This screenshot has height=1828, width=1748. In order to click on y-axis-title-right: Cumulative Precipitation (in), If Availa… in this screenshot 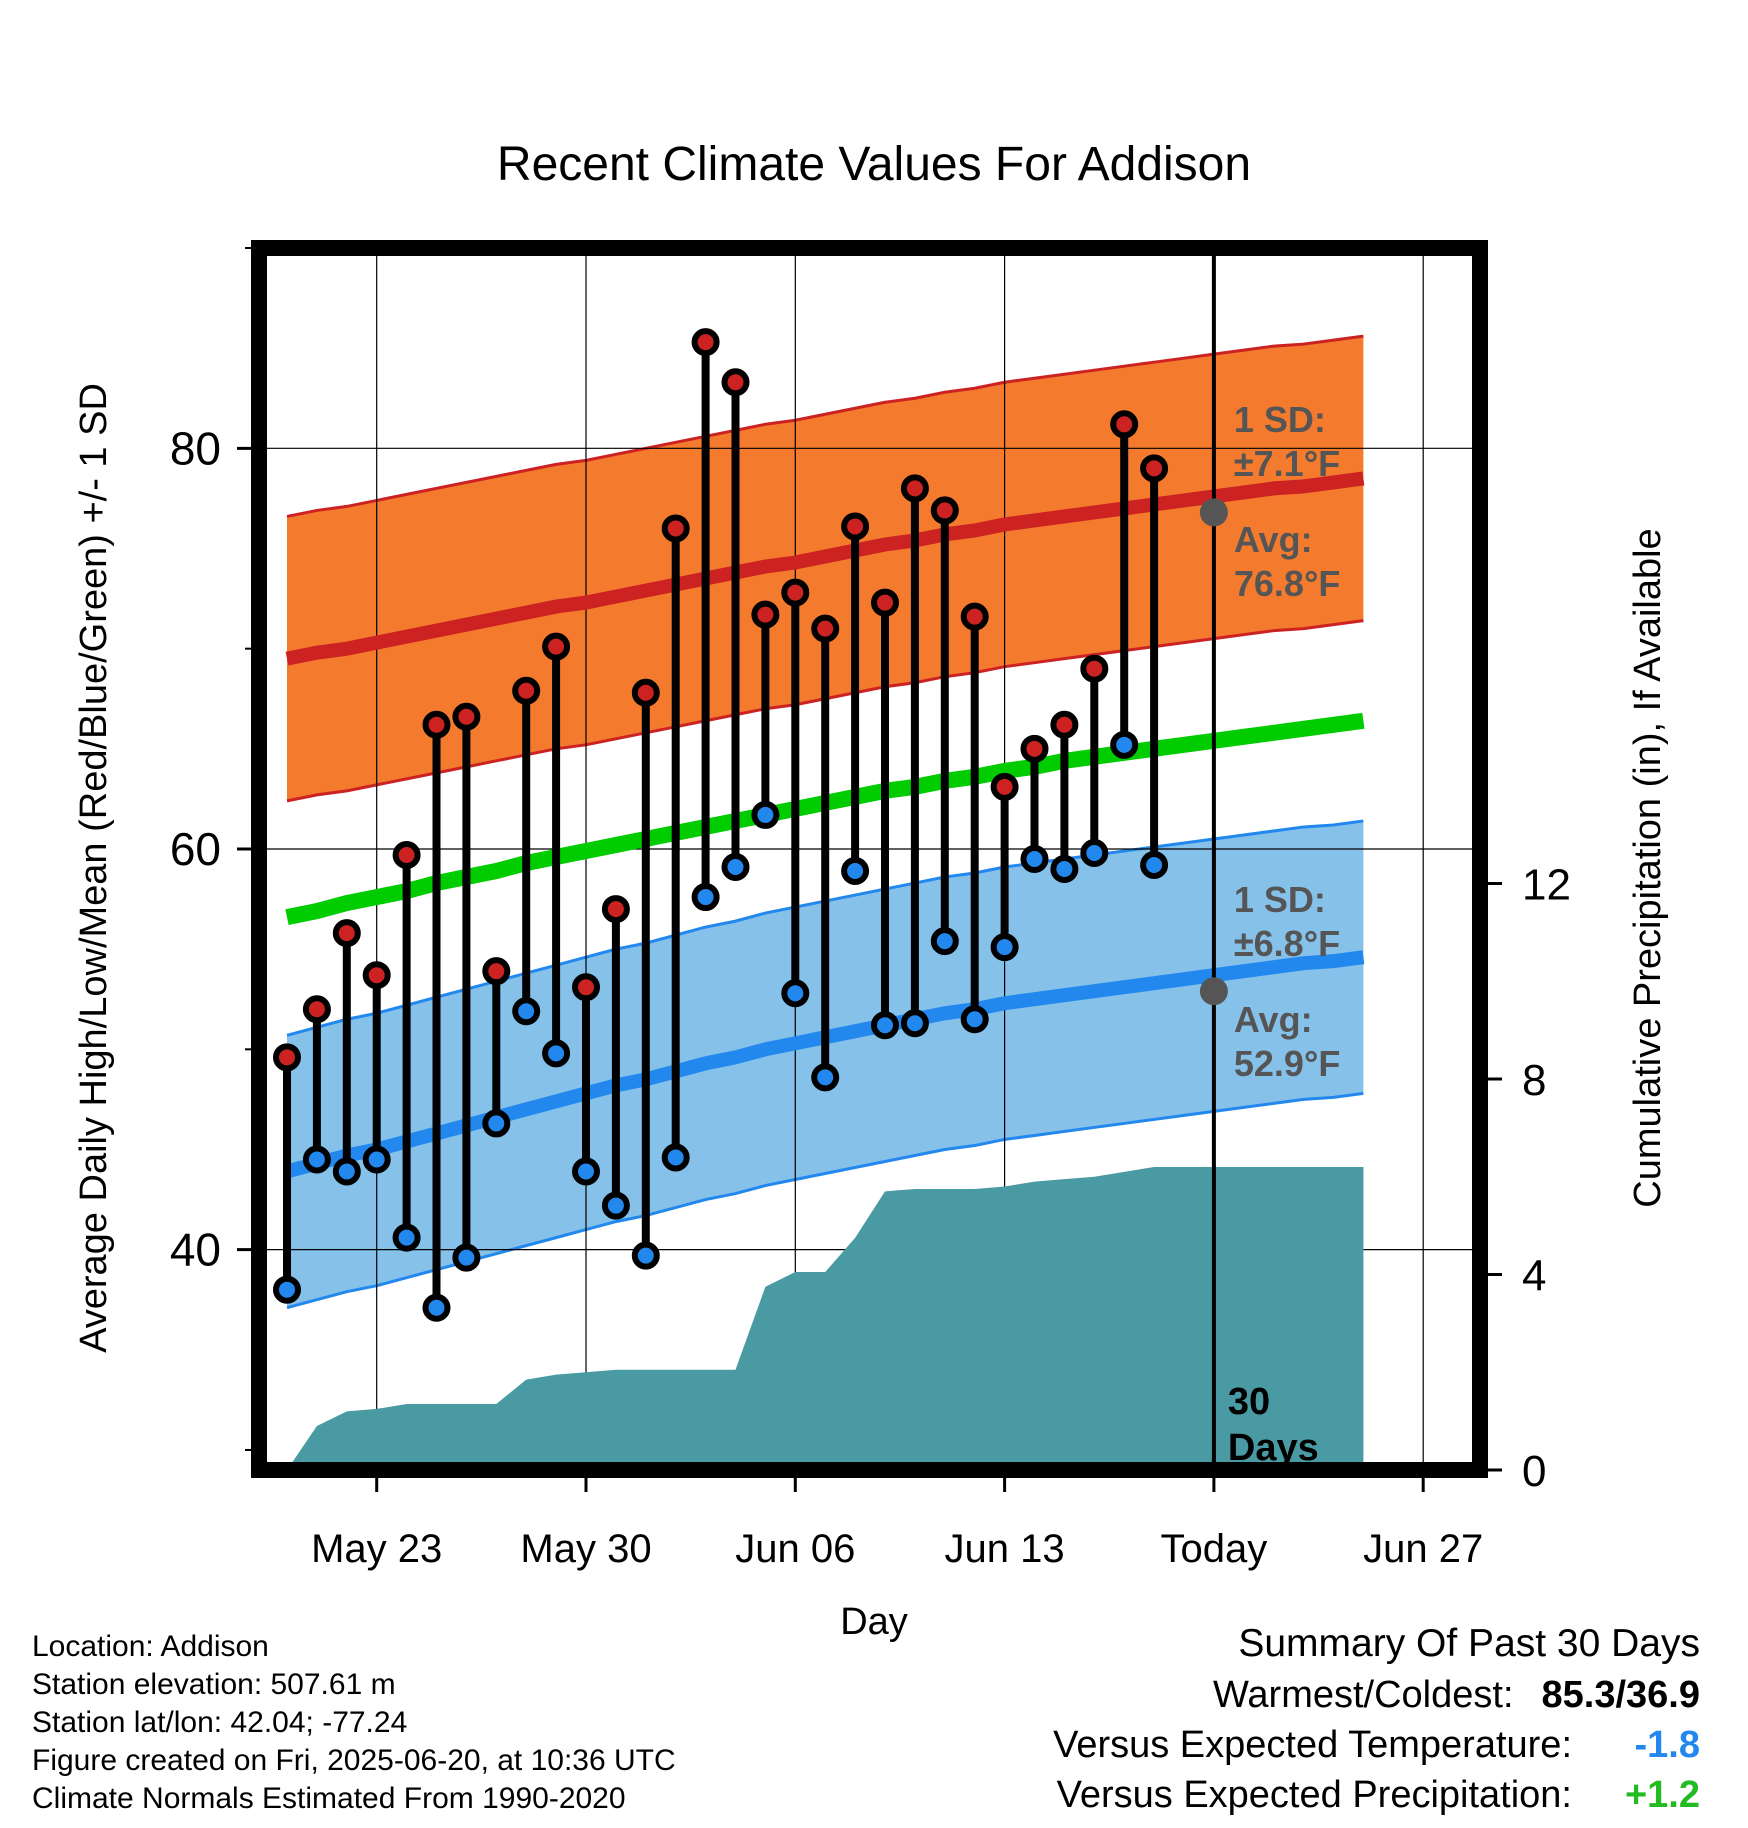, I will do `click(1648, 867)`.